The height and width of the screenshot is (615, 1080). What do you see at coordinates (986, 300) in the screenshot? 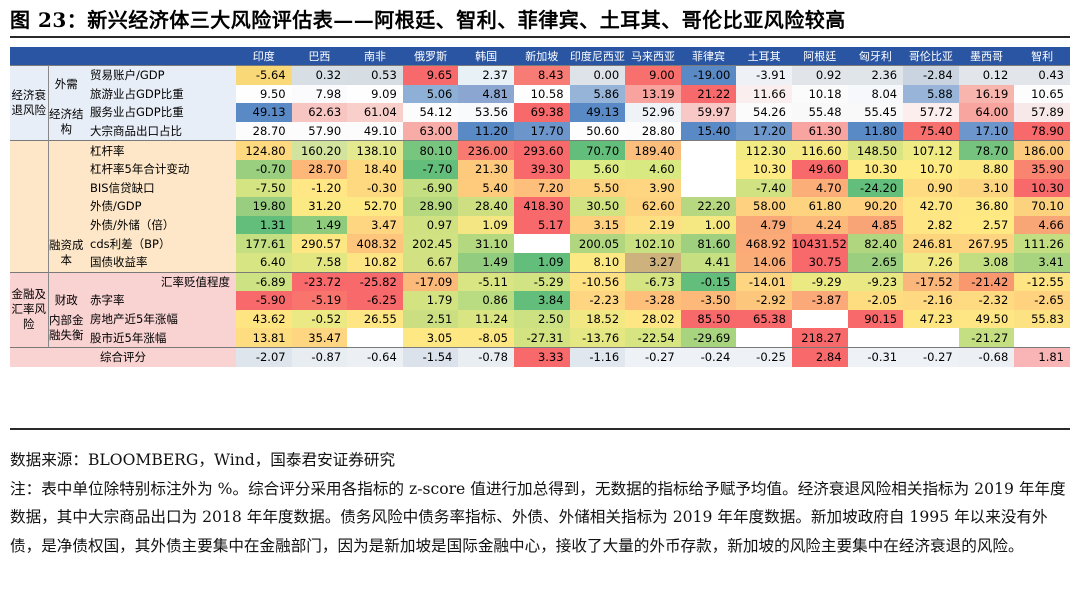
I see `value-cell: -2.32` at bounding box center [986, 300].